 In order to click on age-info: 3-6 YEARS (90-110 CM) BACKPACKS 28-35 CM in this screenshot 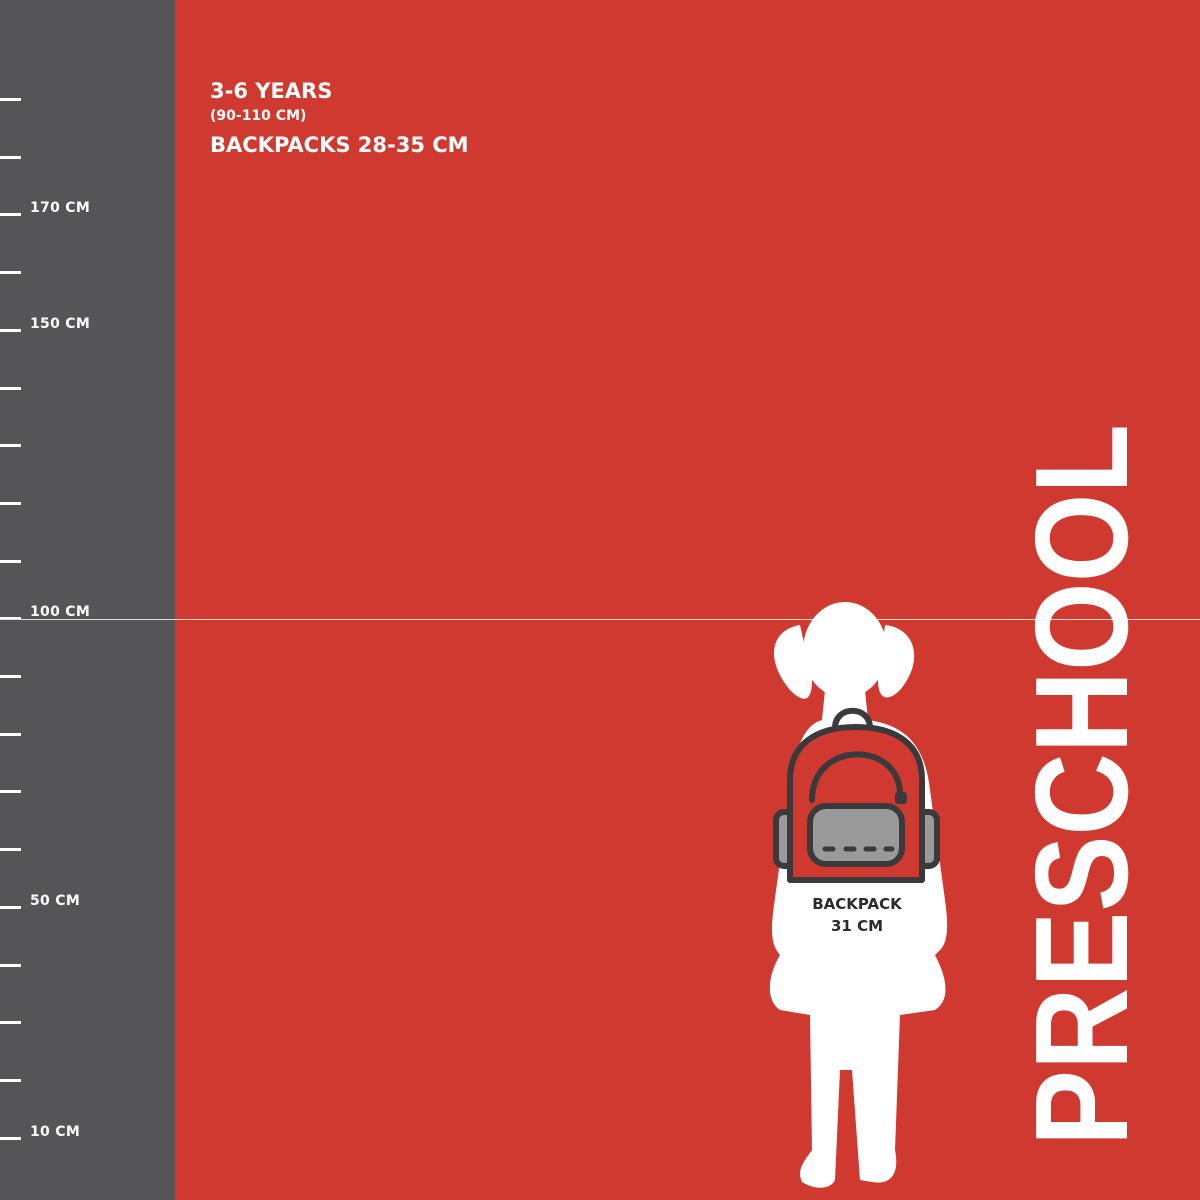, I will do `click(339, 120)`.